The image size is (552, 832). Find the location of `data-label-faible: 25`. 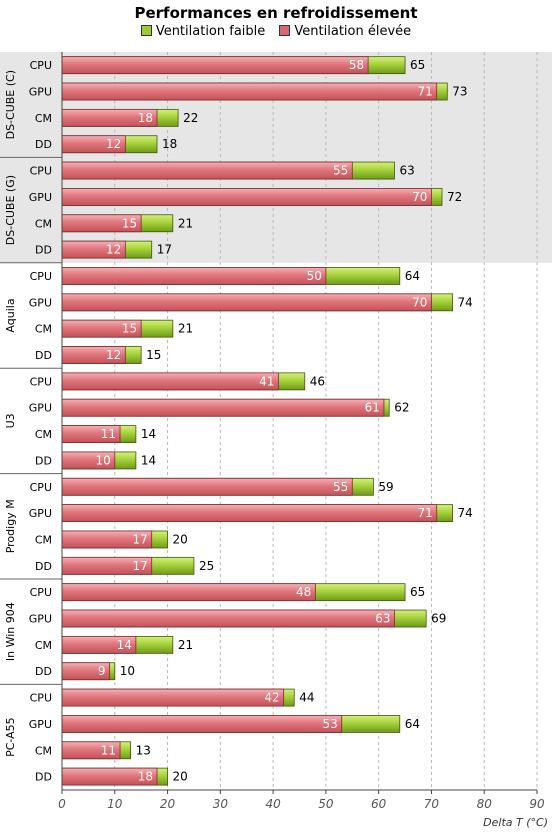

data-label-faible: 25 is located at coordinates (206, 566).